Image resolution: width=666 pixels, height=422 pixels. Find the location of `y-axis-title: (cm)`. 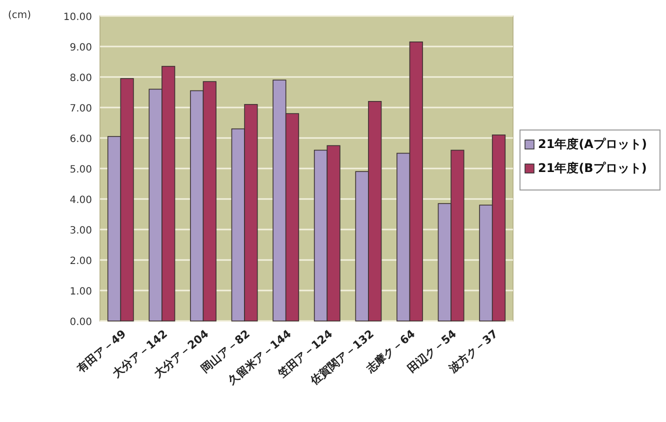

y-axis-title: (cm) is located at coordinates (20, 15).